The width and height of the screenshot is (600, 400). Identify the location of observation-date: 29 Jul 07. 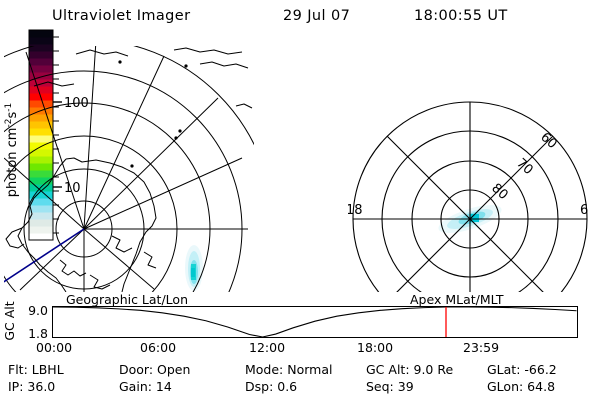
(317, 16).